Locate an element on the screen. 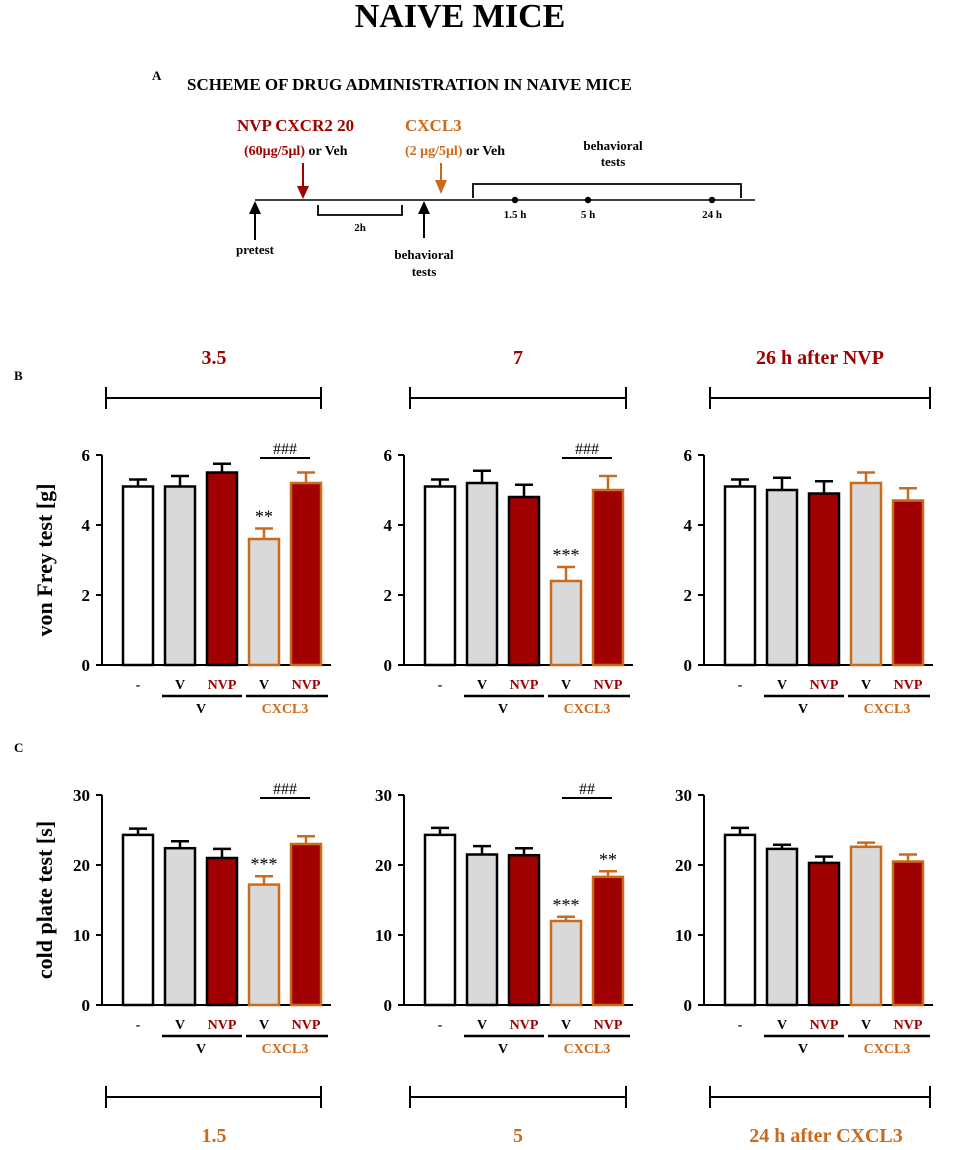 Image resolution: width=957 pixels, height=1150 pixels. tests-bracket is located at coordinates (607, 190).